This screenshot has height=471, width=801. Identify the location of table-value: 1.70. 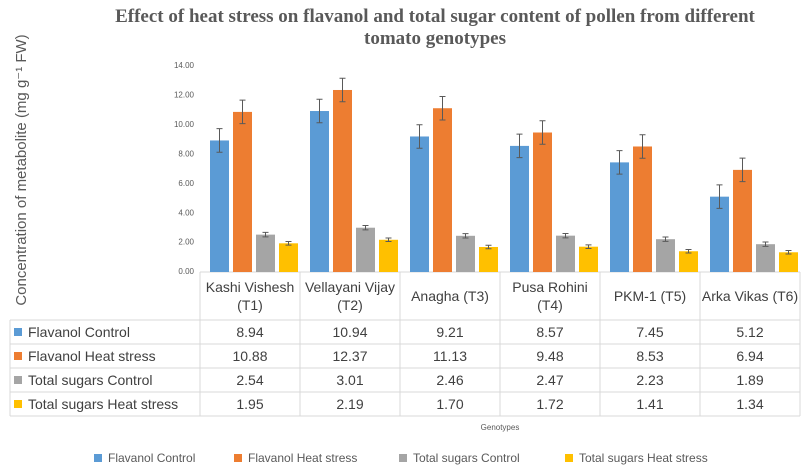
(450, 404).